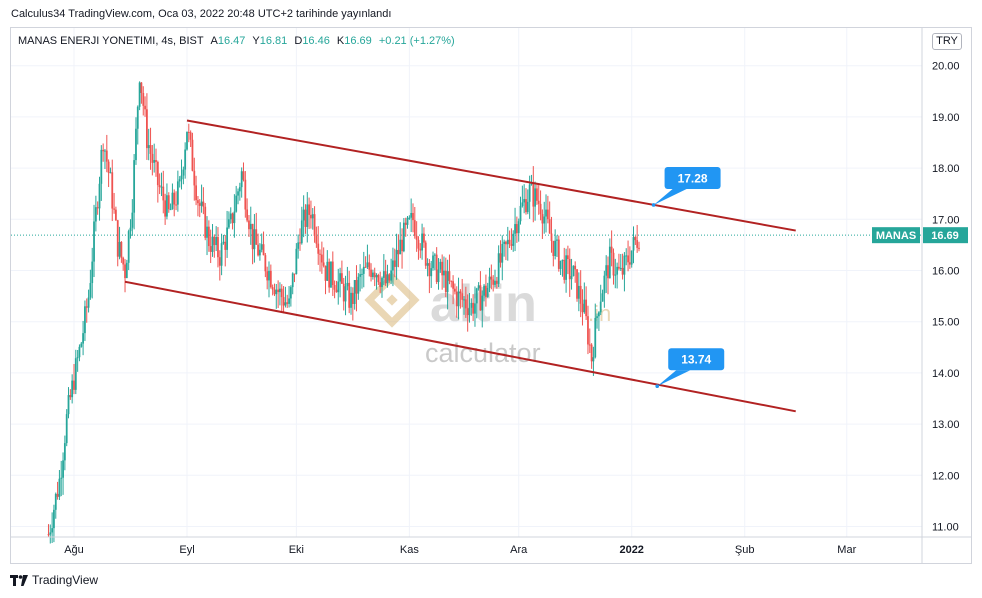  Describe the element at coordinates (846, 550) in the screenshot. I see `x-tick-label: Mar` at that location.